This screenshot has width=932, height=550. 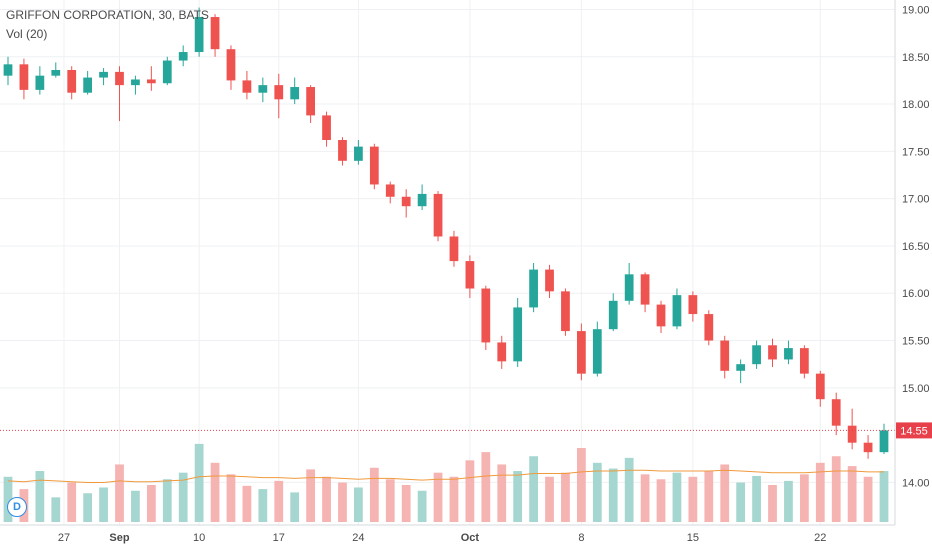 I want to click on x-tick-label: 22, so click(x=820, y=538).